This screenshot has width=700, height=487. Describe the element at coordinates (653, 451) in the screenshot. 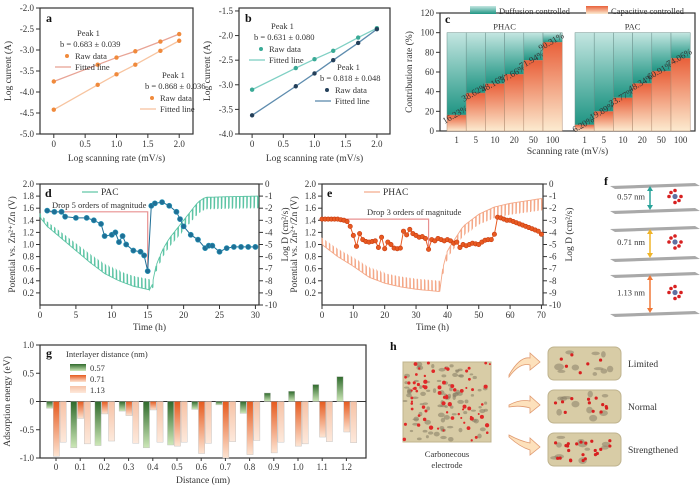

I see `state-label: Strengthened` at that location.